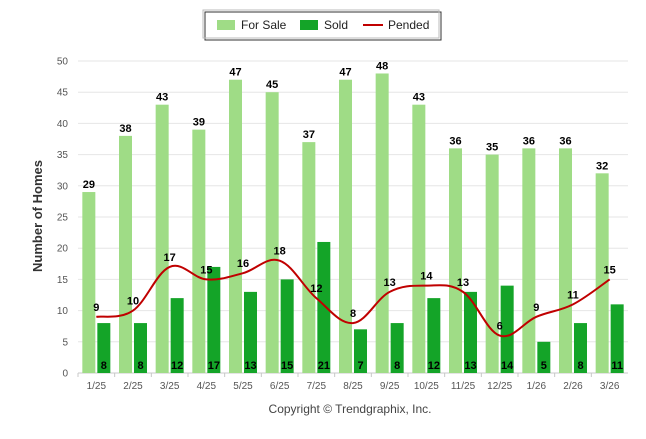  I want to click on y-tick-label: 35, so click(63, 155).